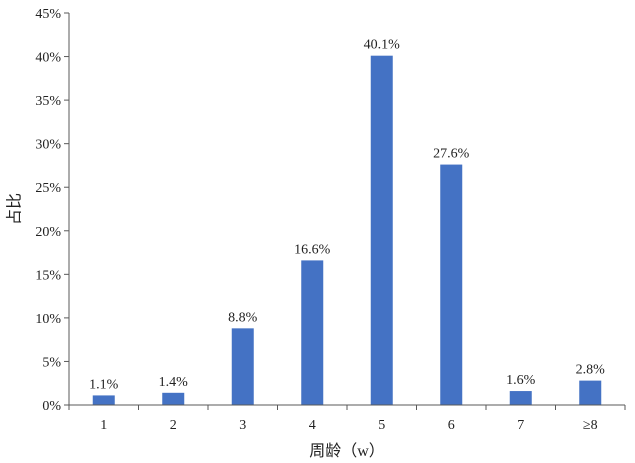  What do you see at coordinates (347, 419) in the screenshot?
I see `x-axis-ticks: 1 2 3 4 5 6 7 ≥8` at bounding box center [347, 419].